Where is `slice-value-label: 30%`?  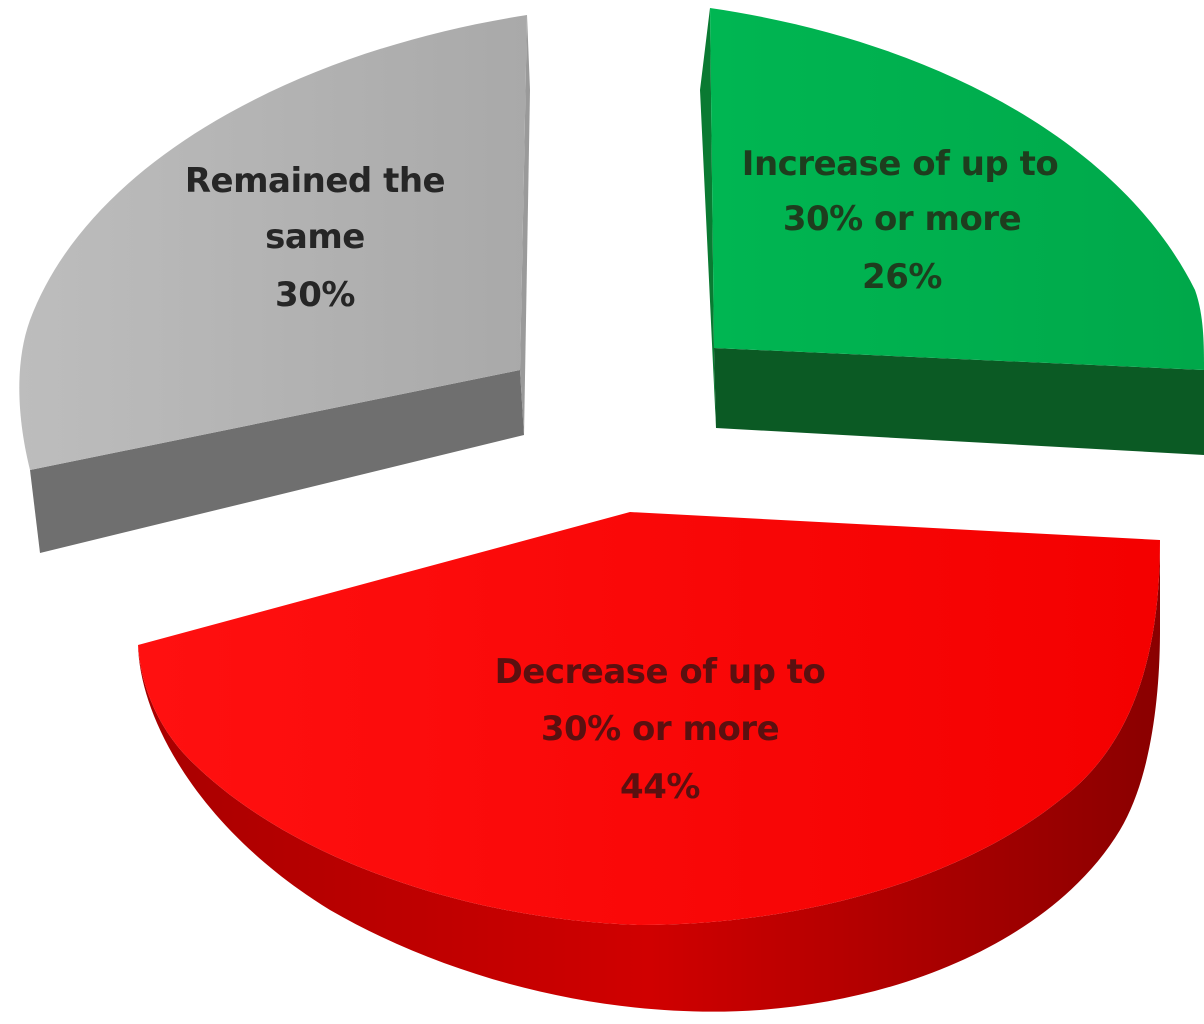
slice-value-label: 30% is located at coordinates (315, 295).